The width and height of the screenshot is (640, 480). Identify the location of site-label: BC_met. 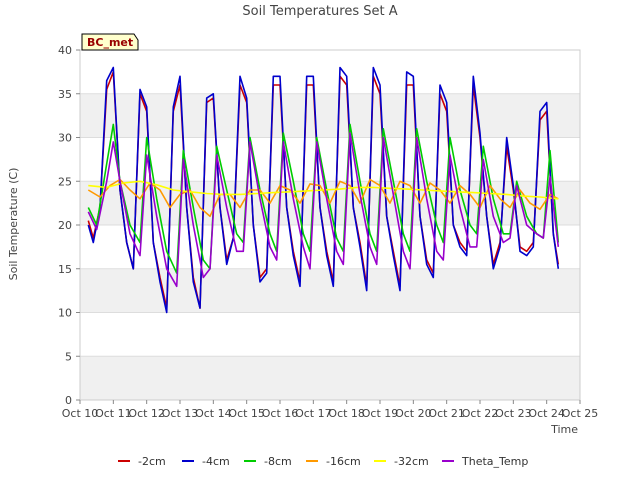
(110, 42).